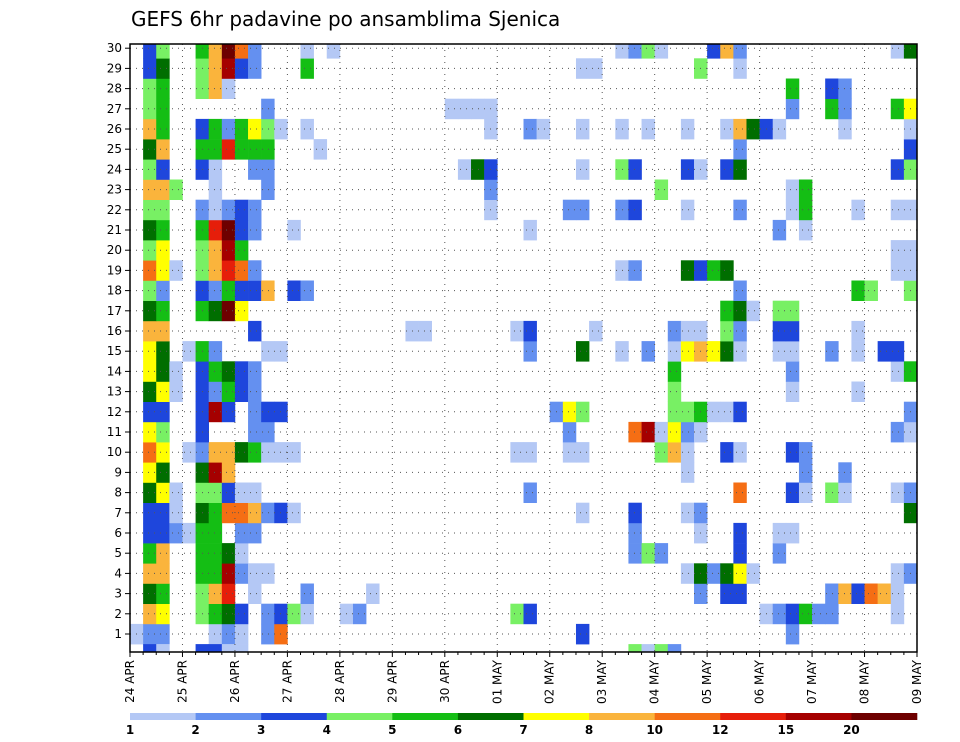 The height and width of the screenshot is (742, 960). Describe the element at coordinates (182, 681) in the screenshot. I see `x-tick-label: 25 APR` at that location.